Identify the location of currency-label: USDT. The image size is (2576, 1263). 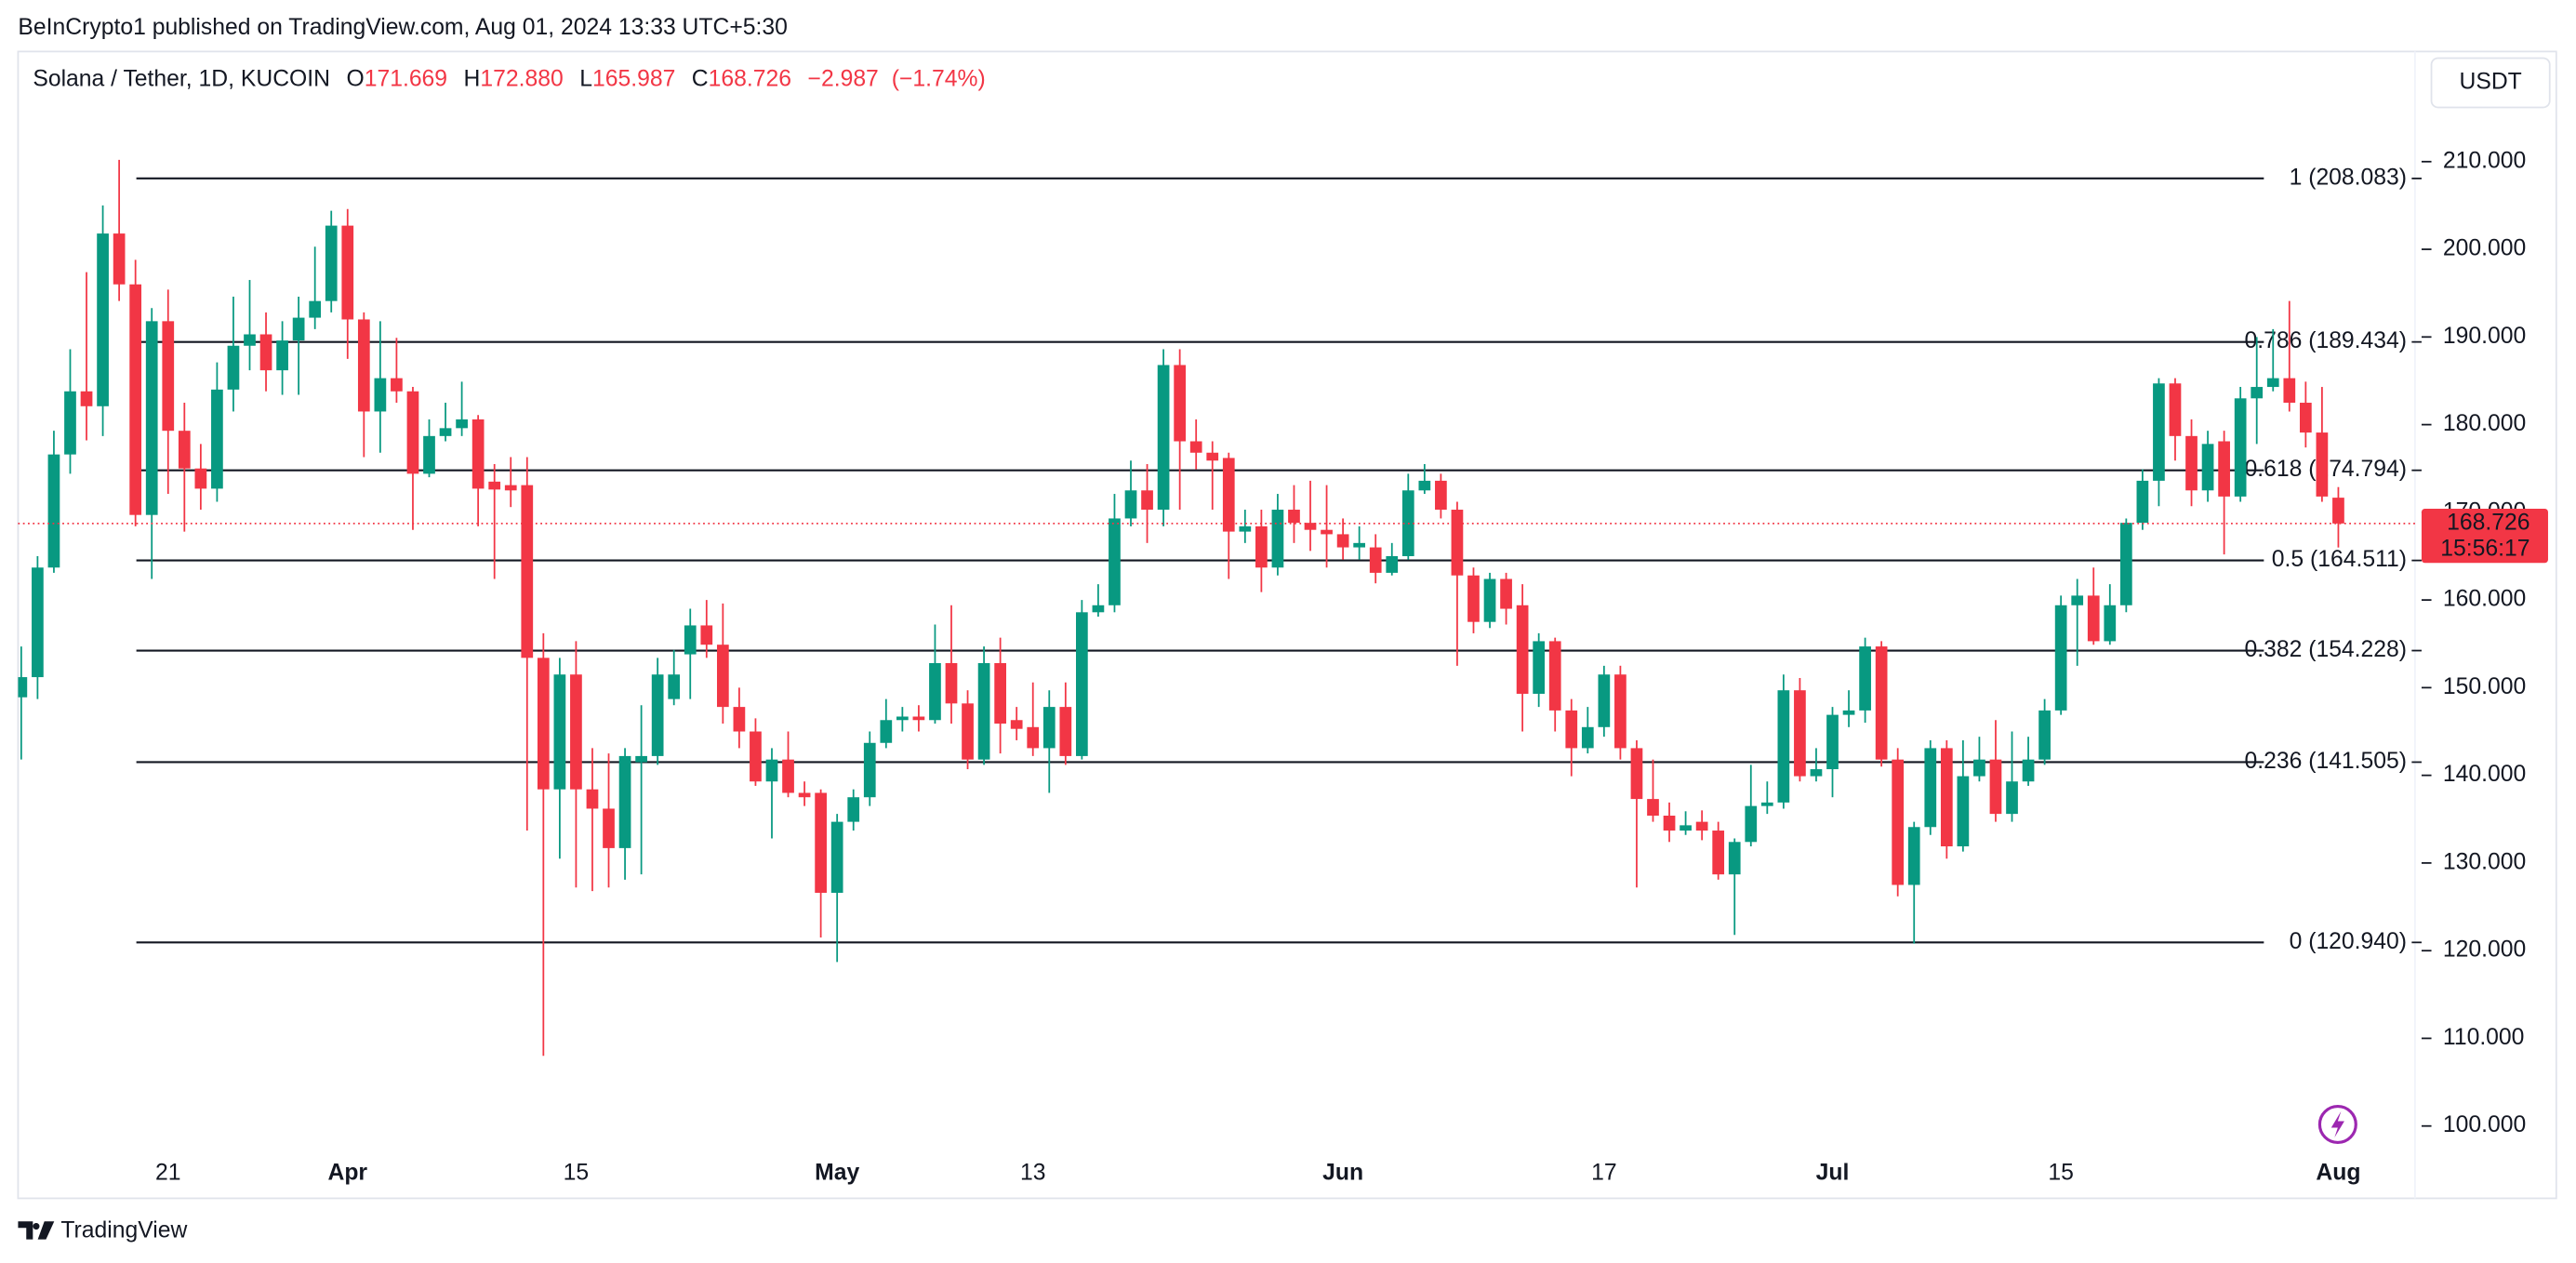
(2490, 82).